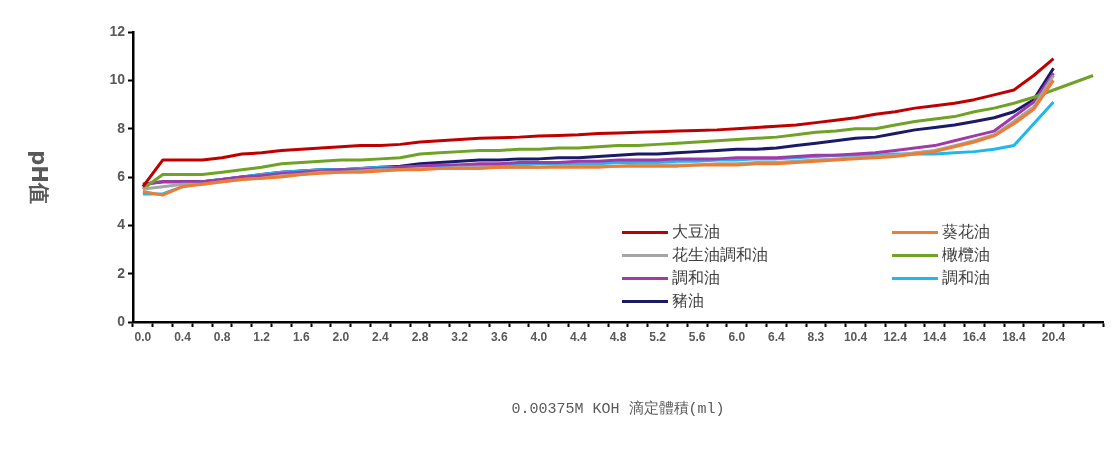 The height and width of the screenshot is (452, 1118). What do you see at coordinates (1014, 336) in the screenshot?
I see `x-tick-label: 18.4` at bounding box center [1014, 336].